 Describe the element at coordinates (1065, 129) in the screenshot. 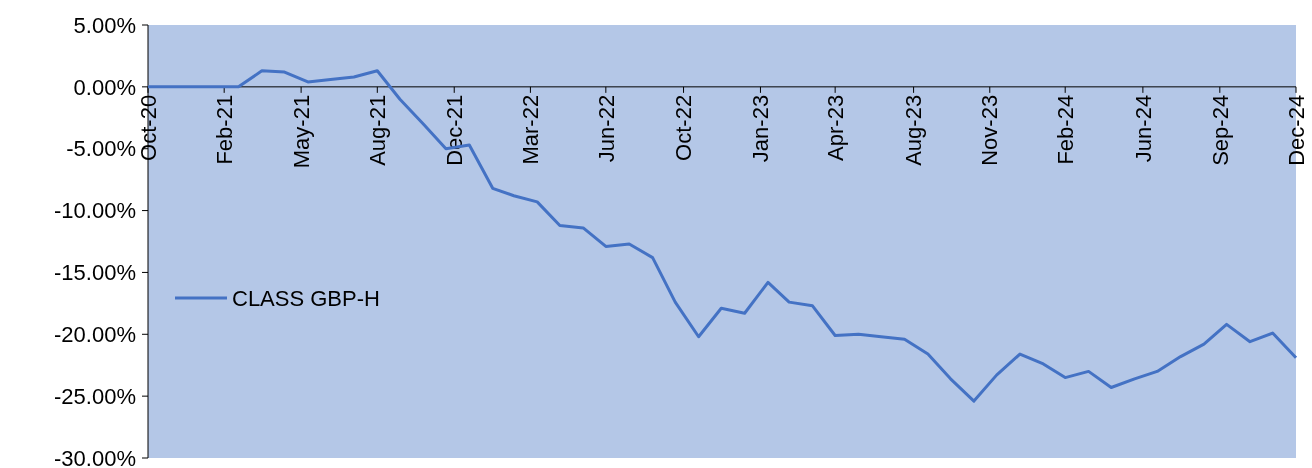

I see `x-tick-label: Feb-24` at that location.